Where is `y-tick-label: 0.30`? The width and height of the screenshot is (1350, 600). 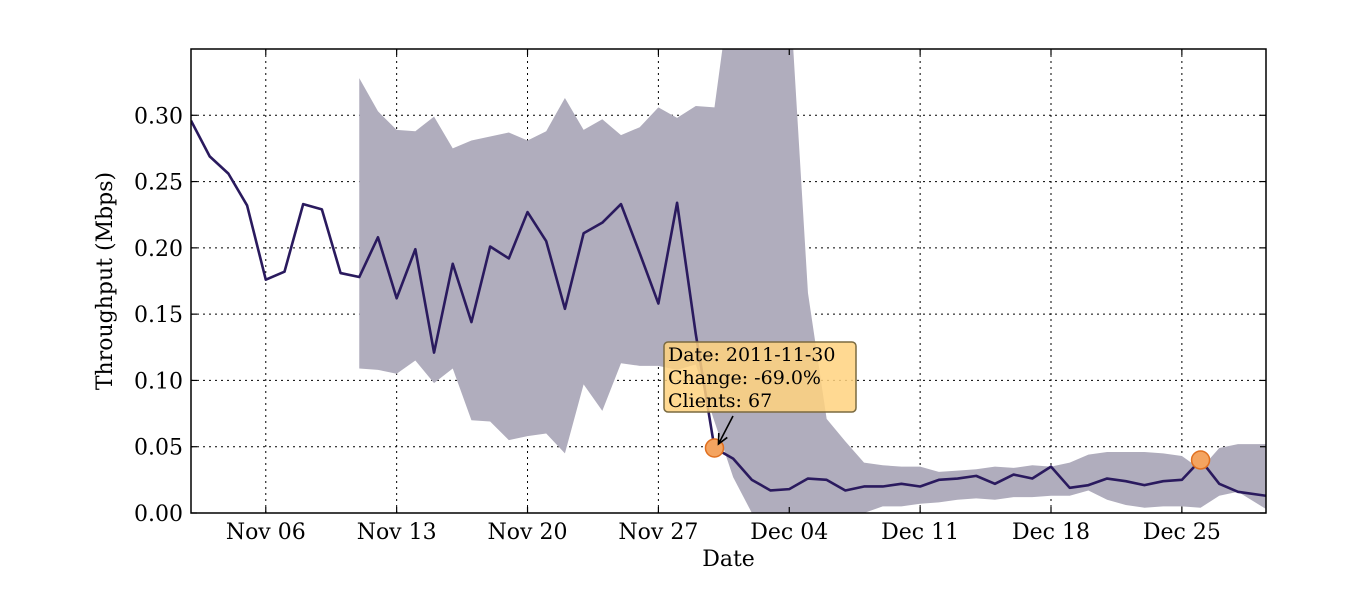 y-tick-label: 0.30 is located at coordinates (158, 116).